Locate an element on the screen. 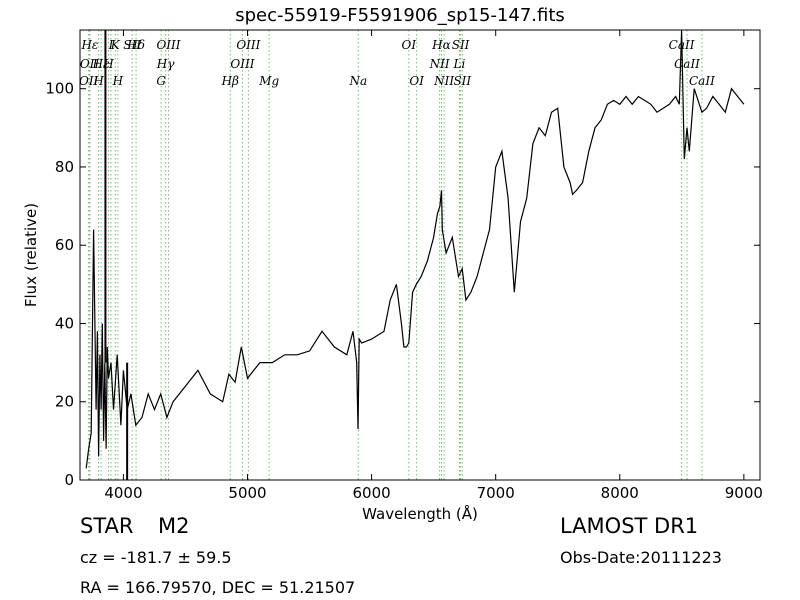 This screenshot has width=800, height=600. object-subclass: M2 is located at coordinates (174, 526).